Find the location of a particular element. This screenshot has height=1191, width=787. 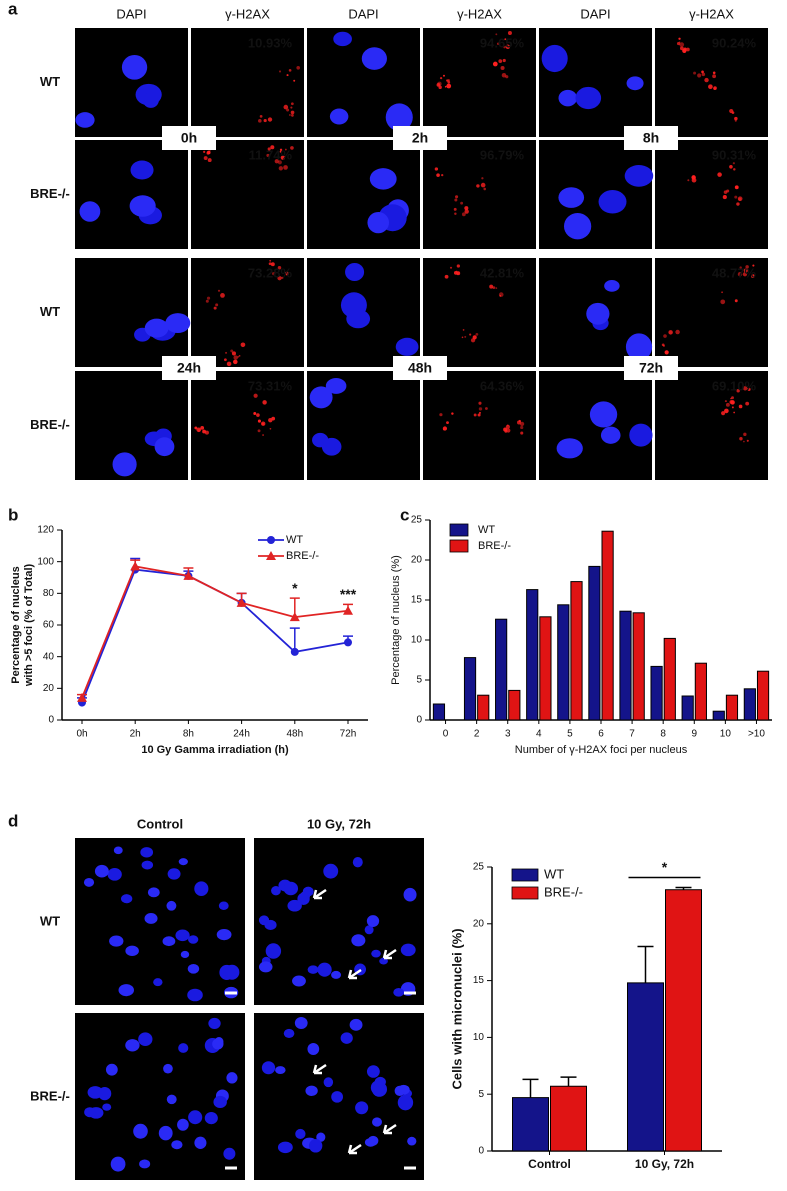

y-tick-label: 15 is located at coordinates (479, 980).